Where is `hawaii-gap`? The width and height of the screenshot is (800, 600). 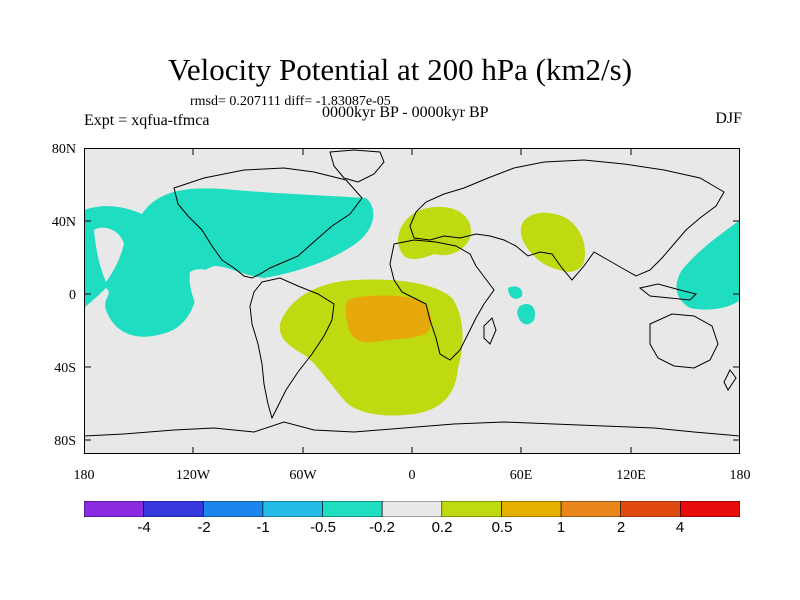 hawaii-gap is located at coordinates (109, 254).